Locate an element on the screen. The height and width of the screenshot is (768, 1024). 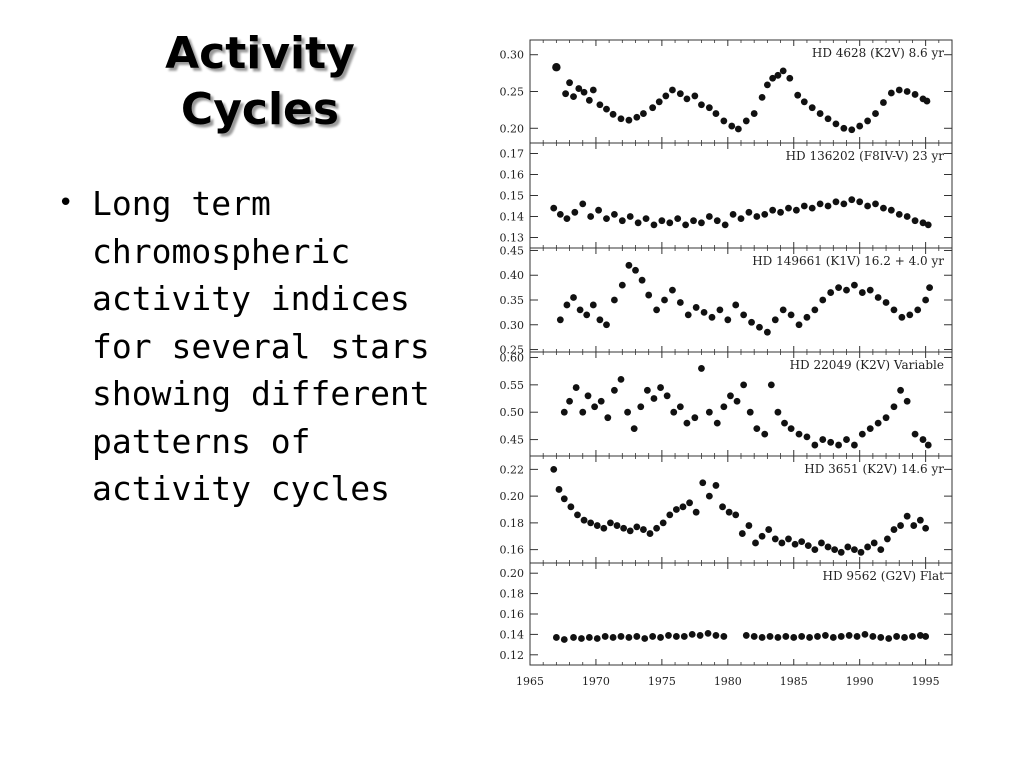
y-tick-label: 0.30 is located at coordinates (512, 55).